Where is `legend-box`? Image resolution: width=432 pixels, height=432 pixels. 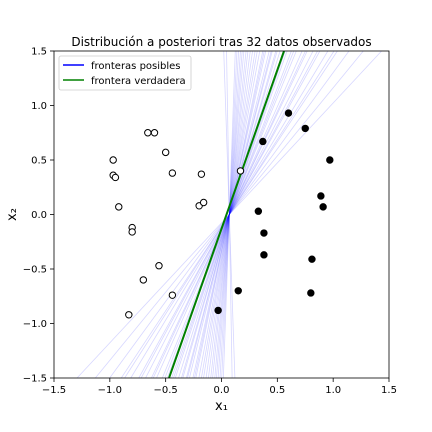 legend-box is located at coordinates (125, 73).